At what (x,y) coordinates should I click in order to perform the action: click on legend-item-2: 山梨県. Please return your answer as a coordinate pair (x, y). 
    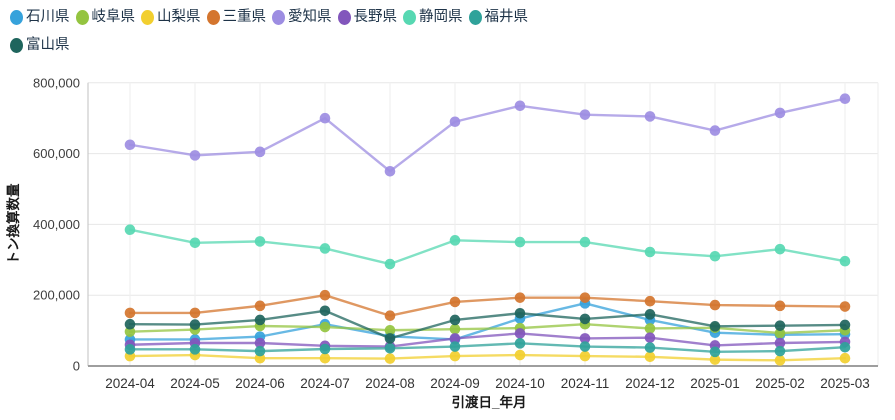
    Looking at the image, I should click on (171, 17).